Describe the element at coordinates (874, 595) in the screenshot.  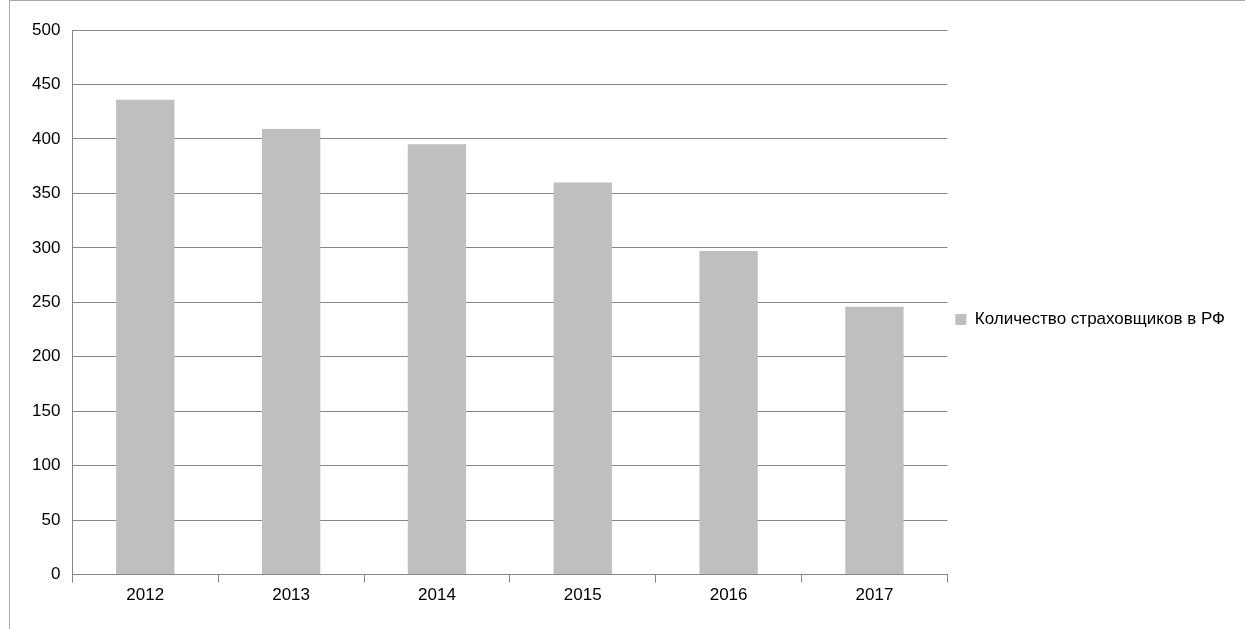
I see `x-tick-label: 2017` at that location.